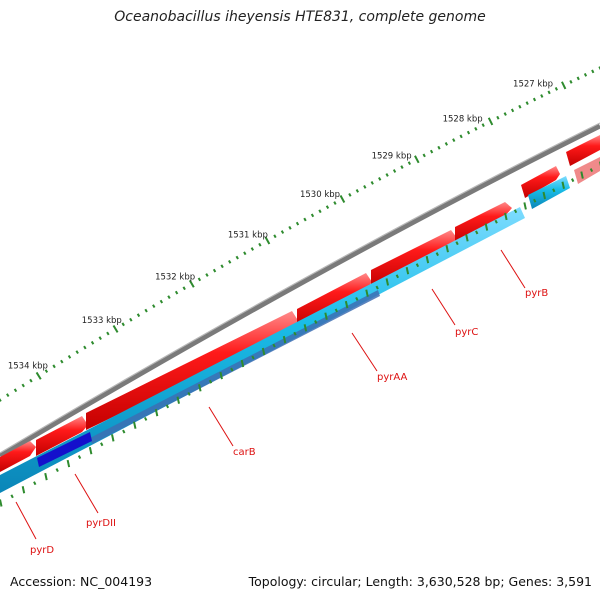 The height and width of the screenshot is (600, 600). I want to click on gene-label-pyrD: pyrD, so click(42, 550).